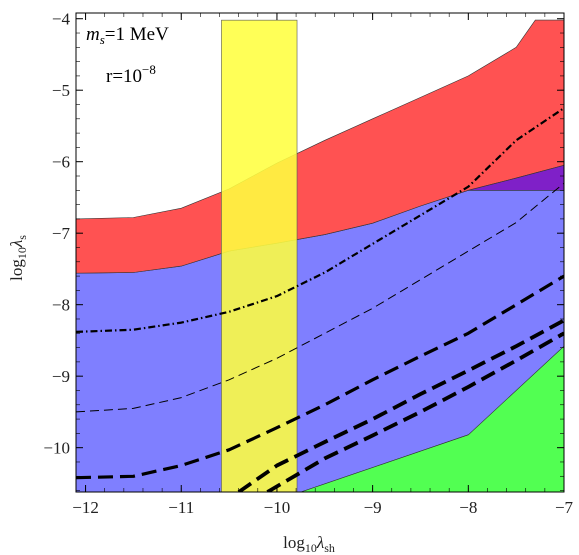 The width and height of the screenshot is (579, 555). Describe the element at coordinates (373, 507) in the screenshot. I see `x-tick-label: −9` at that location.